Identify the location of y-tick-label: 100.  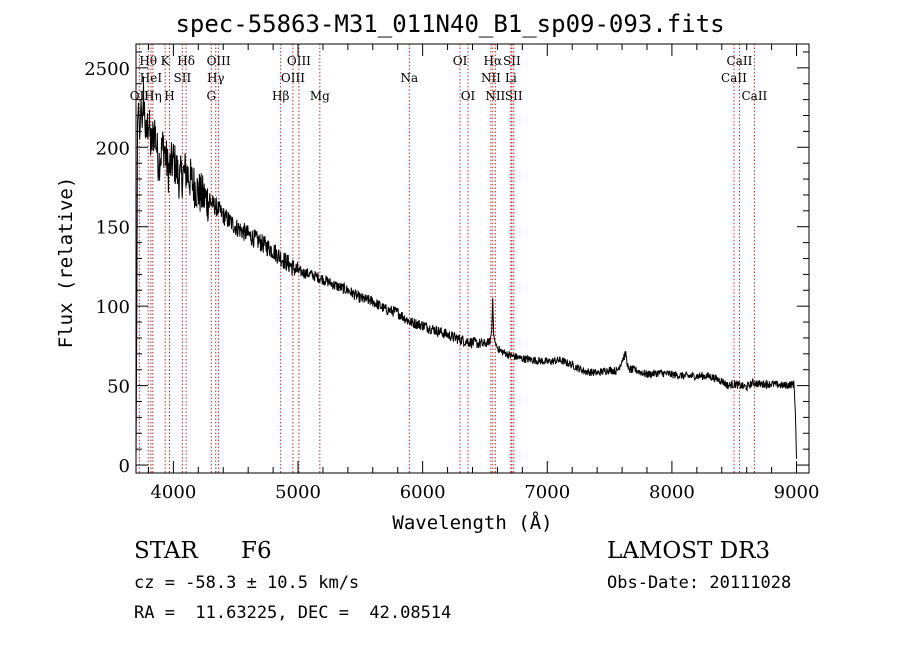
(113, 307).